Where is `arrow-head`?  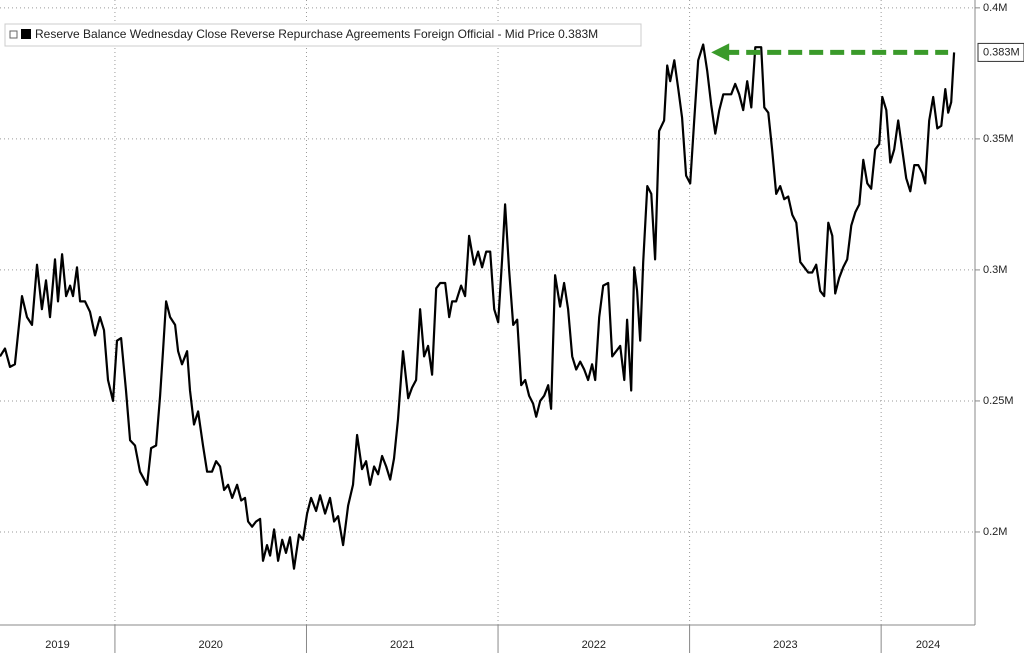 arrow-head is located at coordinates (720, 52).